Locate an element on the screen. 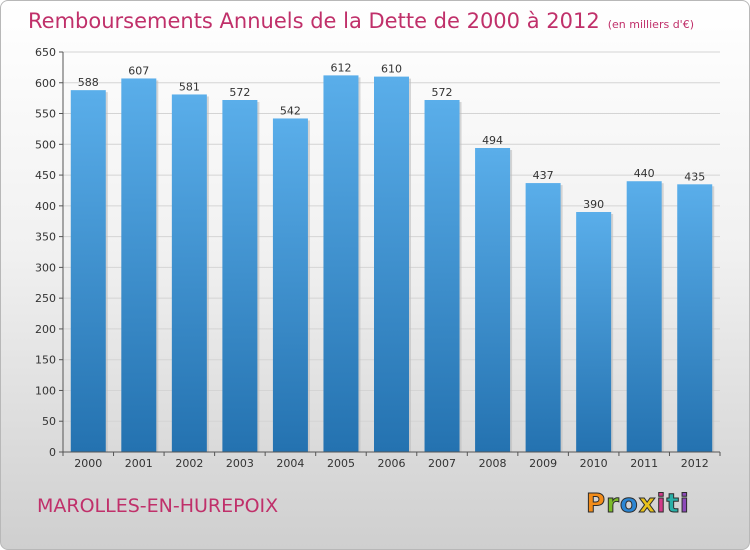 This screenshot has width=750, height=550. x-tick-label-2001: 2001 is located at coordinates (139, 463).